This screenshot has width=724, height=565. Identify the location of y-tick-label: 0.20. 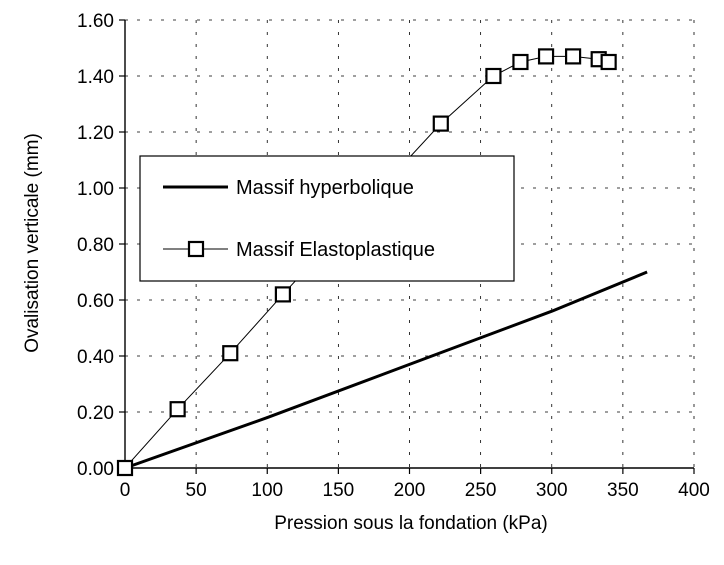
(95, 413).